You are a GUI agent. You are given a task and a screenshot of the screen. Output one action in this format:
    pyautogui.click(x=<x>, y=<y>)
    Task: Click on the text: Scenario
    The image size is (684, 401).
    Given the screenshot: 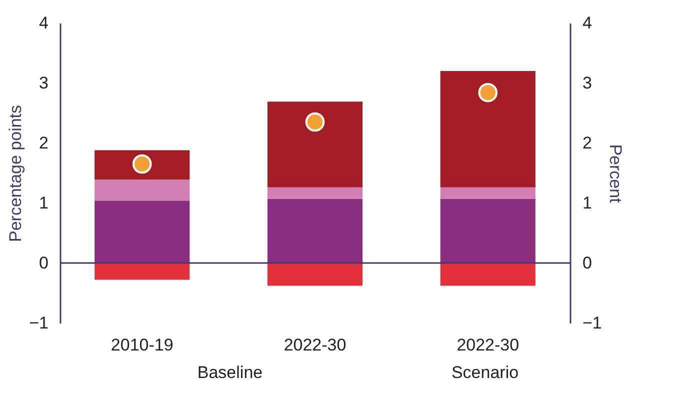 What is the action you would take?
    pyautogui.click(x=485, y=372)
    